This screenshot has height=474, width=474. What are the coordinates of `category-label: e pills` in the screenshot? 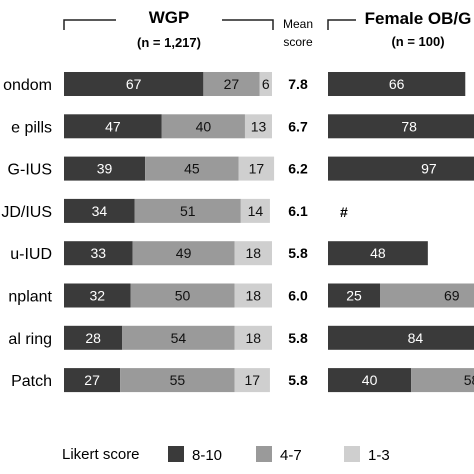 It's located at (31, 127).